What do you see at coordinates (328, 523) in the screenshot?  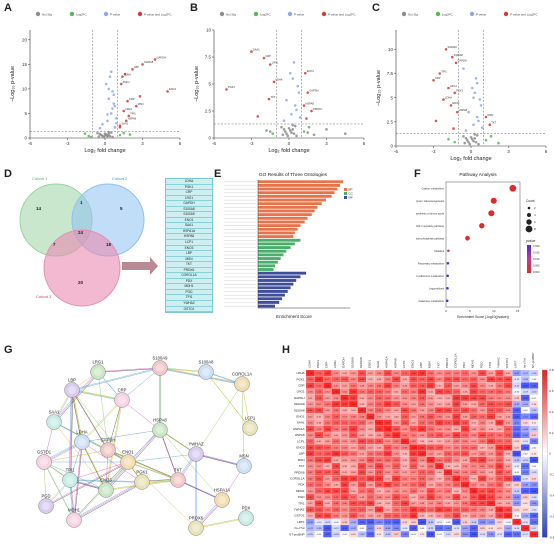 I see `heatmap-cell-value: -0.21` at bounding box center [328, 523].